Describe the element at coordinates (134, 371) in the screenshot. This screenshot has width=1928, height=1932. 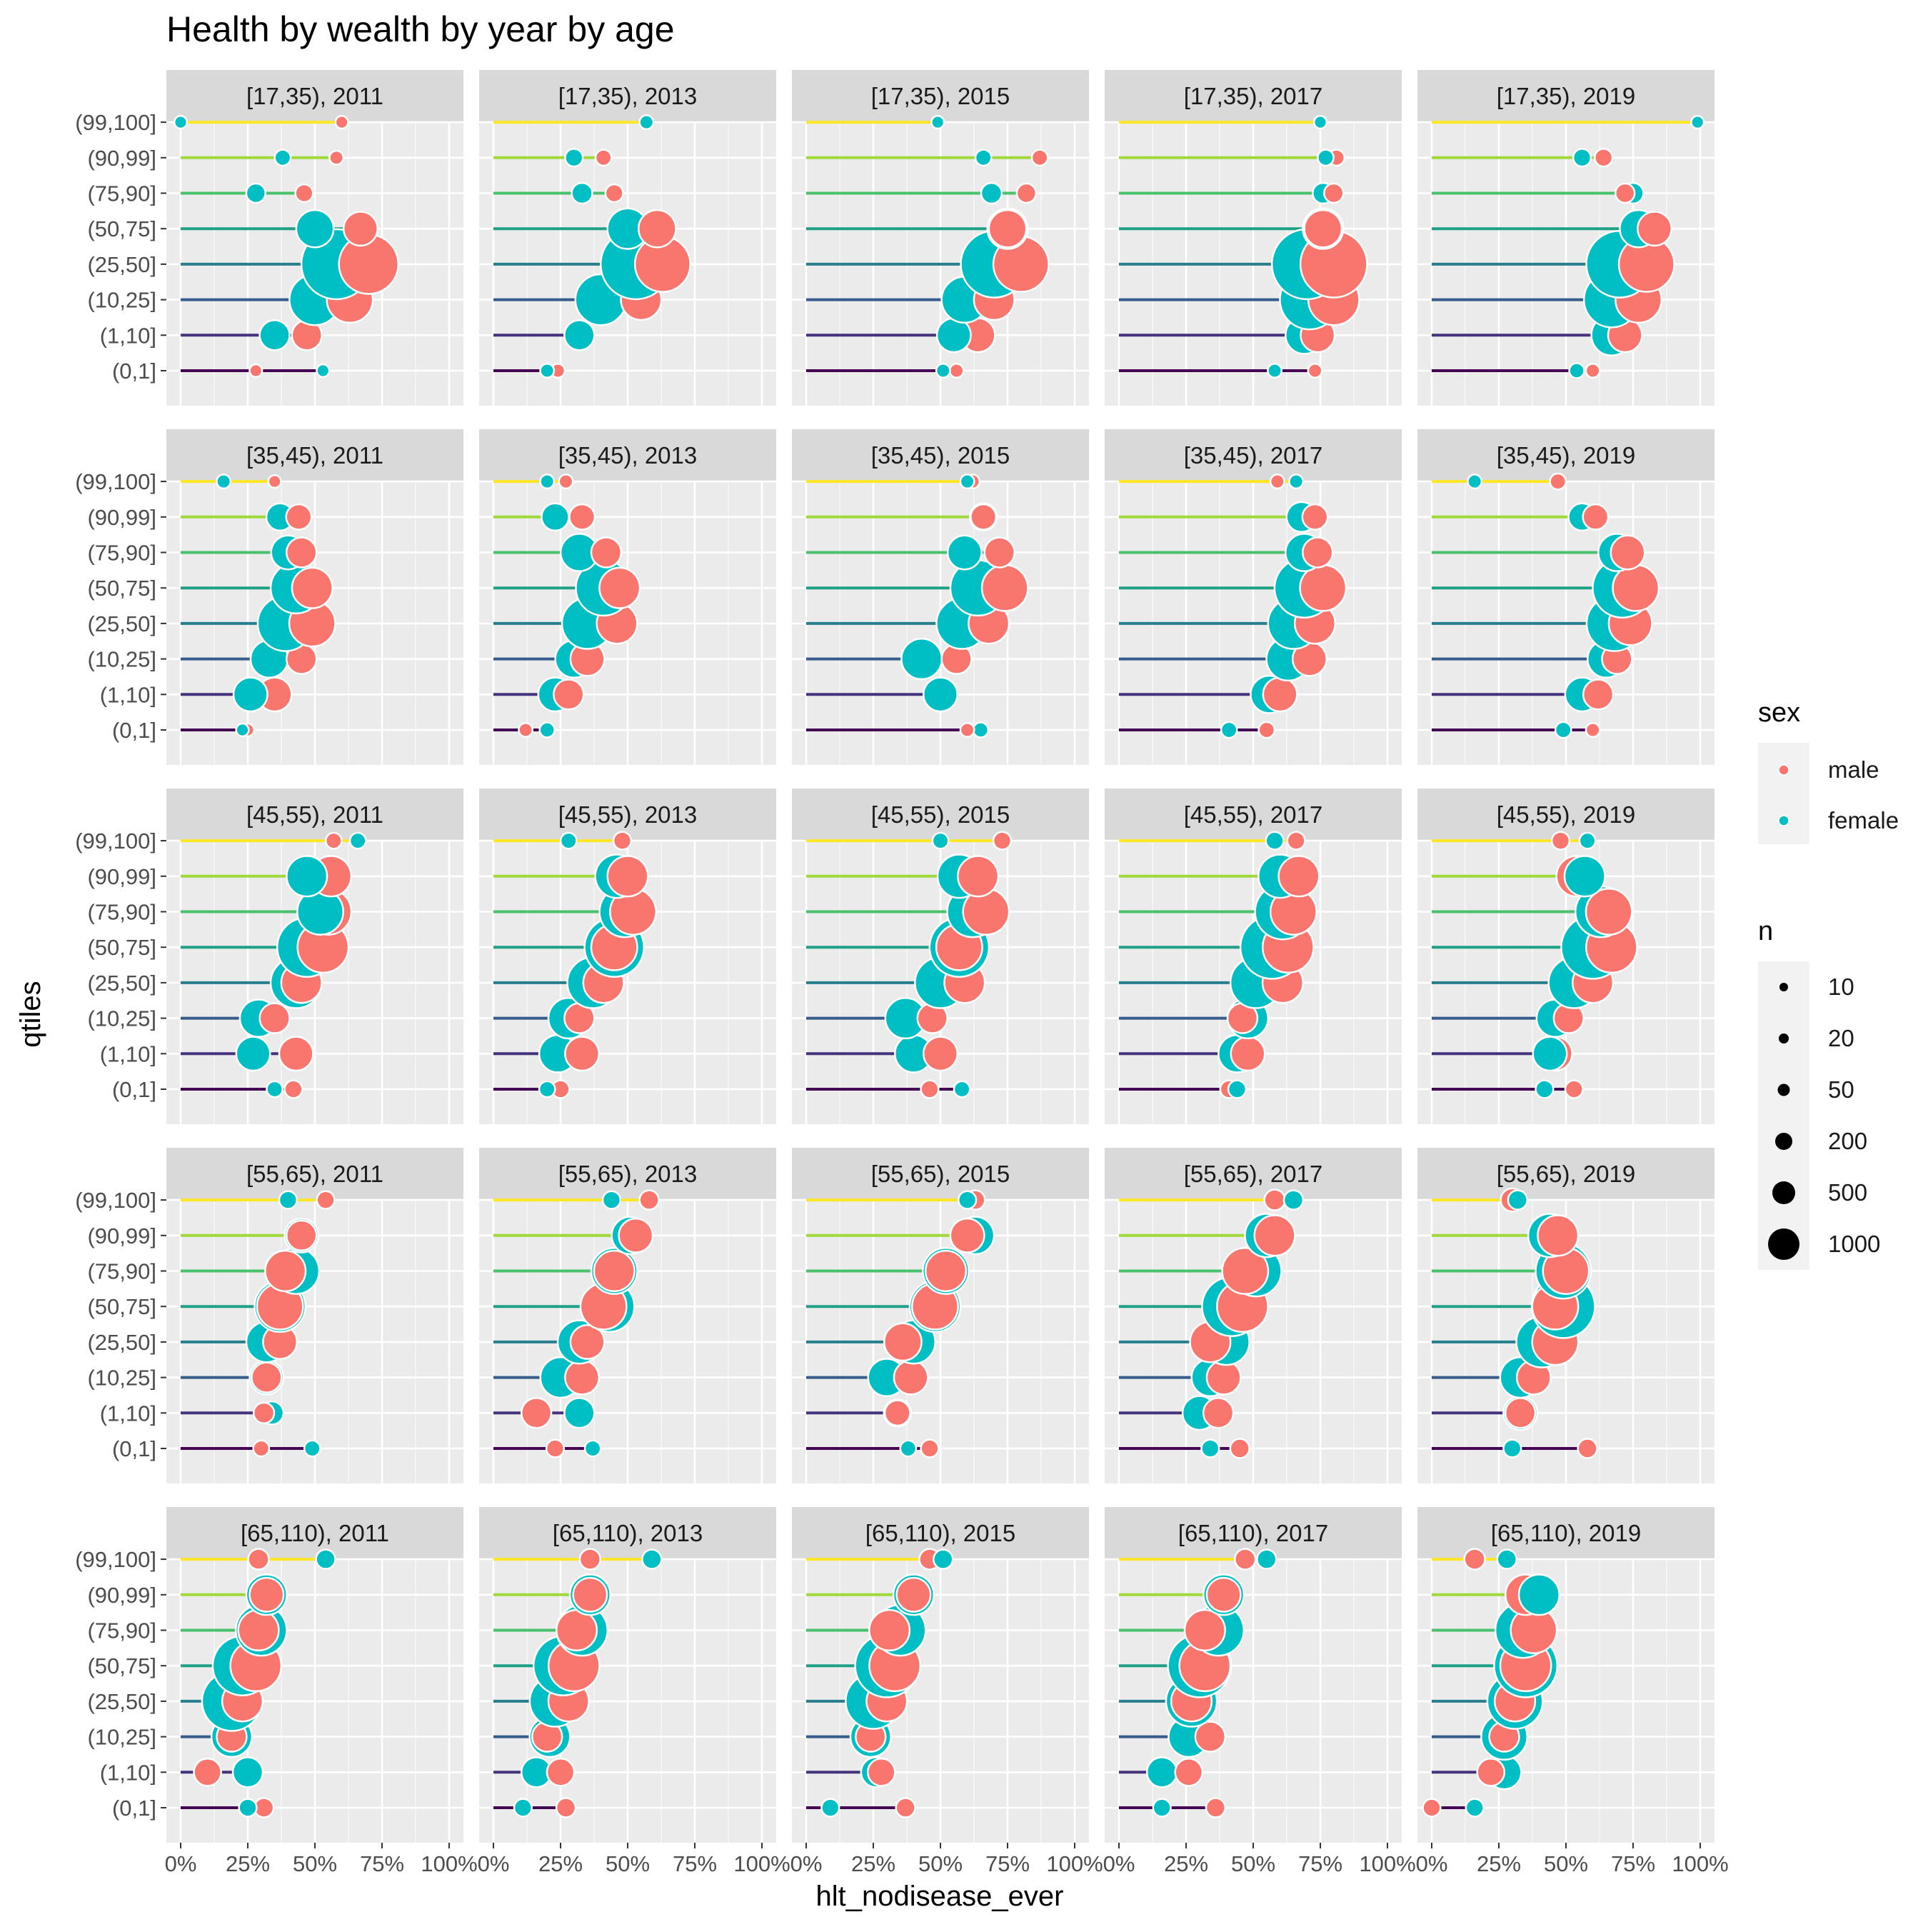
I see `y-tick-label-p0-0-0: (0,1]` at that location.